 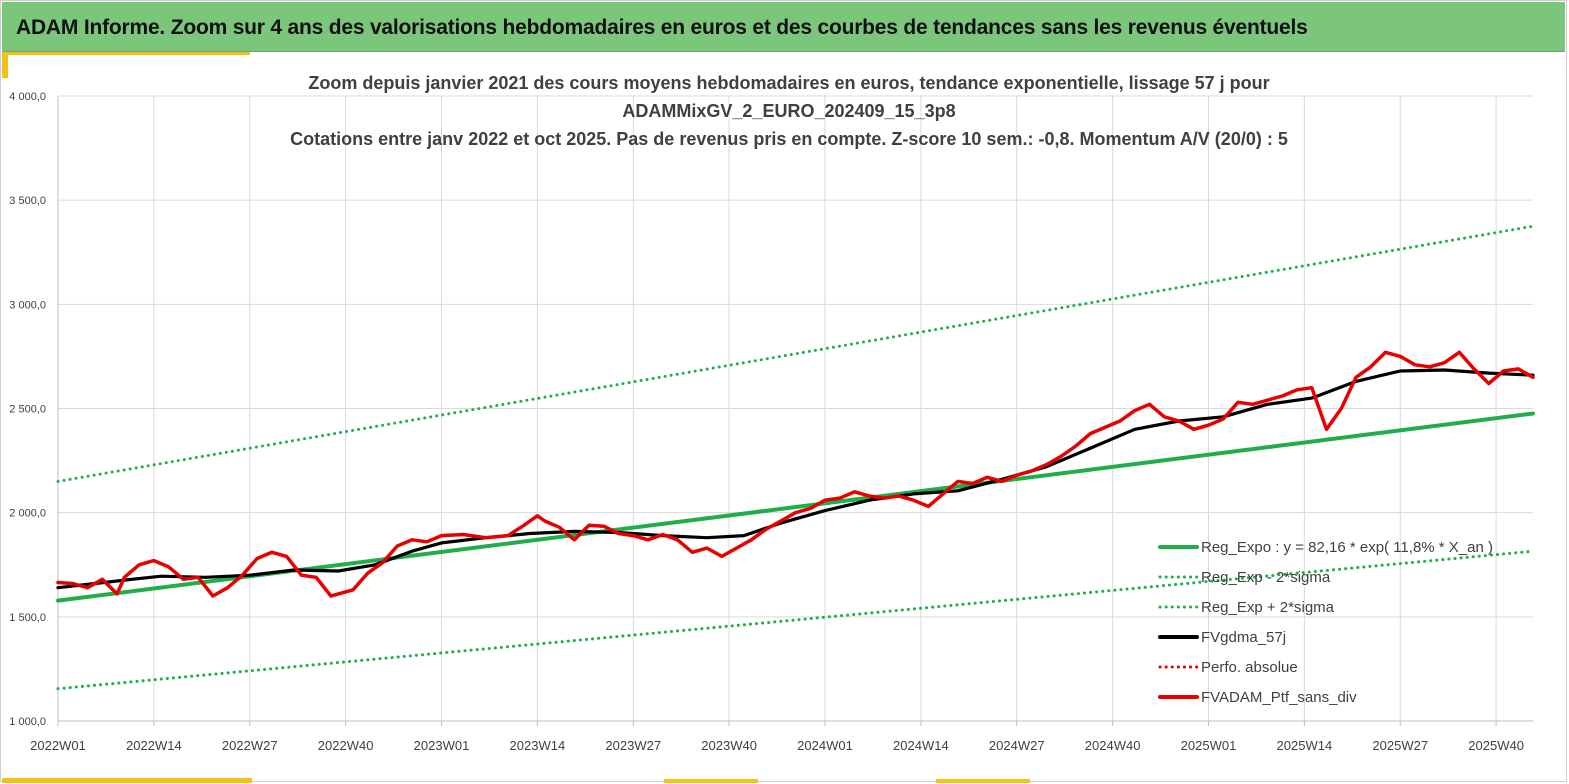 I want to click on accent-bar-bottom-mid2, so click(x=983, y=781).